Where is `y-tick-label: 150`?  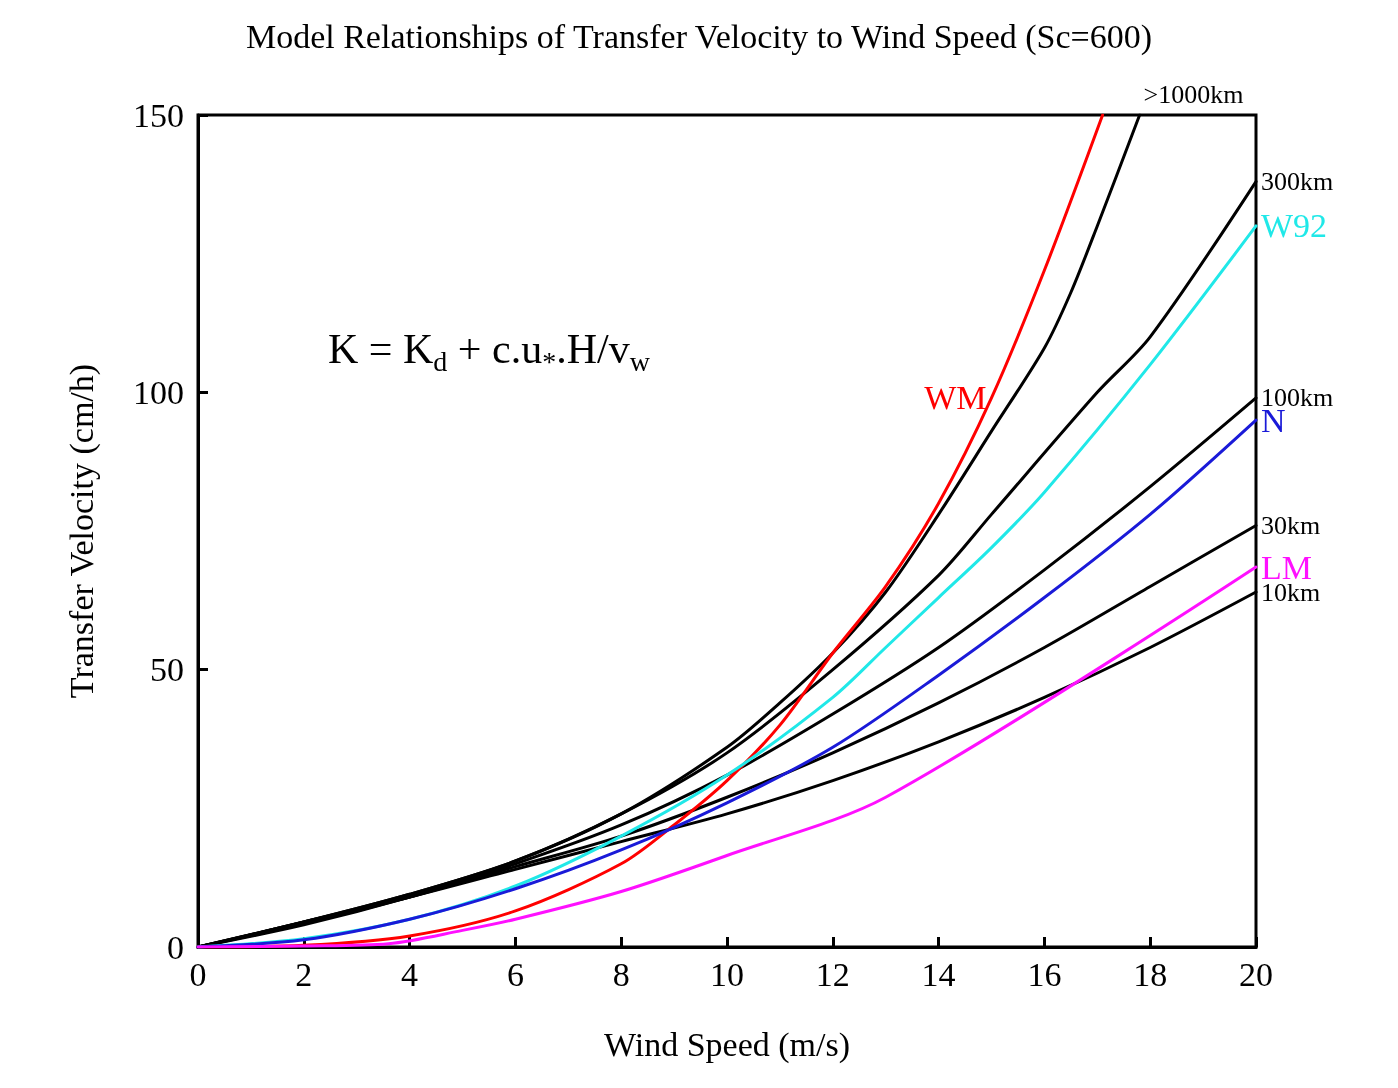
y-tick-label: 150 is located at coordinates (158, 115).